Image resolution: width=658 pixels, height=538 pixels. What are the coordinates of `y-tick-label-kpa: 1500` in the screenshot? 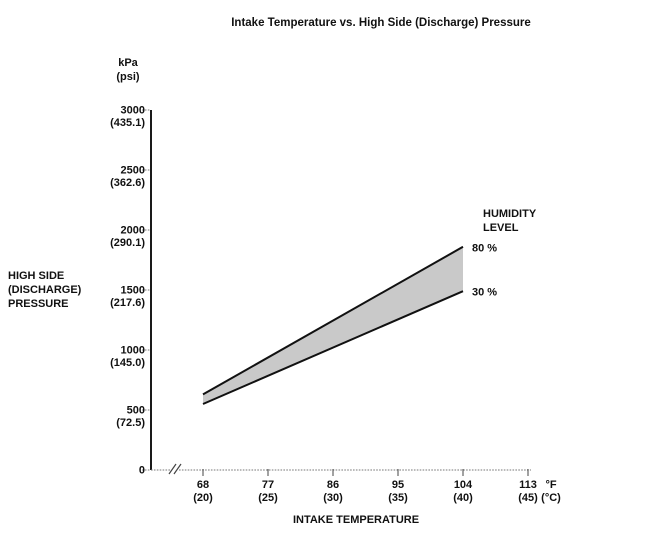 It's located at (133, 291).